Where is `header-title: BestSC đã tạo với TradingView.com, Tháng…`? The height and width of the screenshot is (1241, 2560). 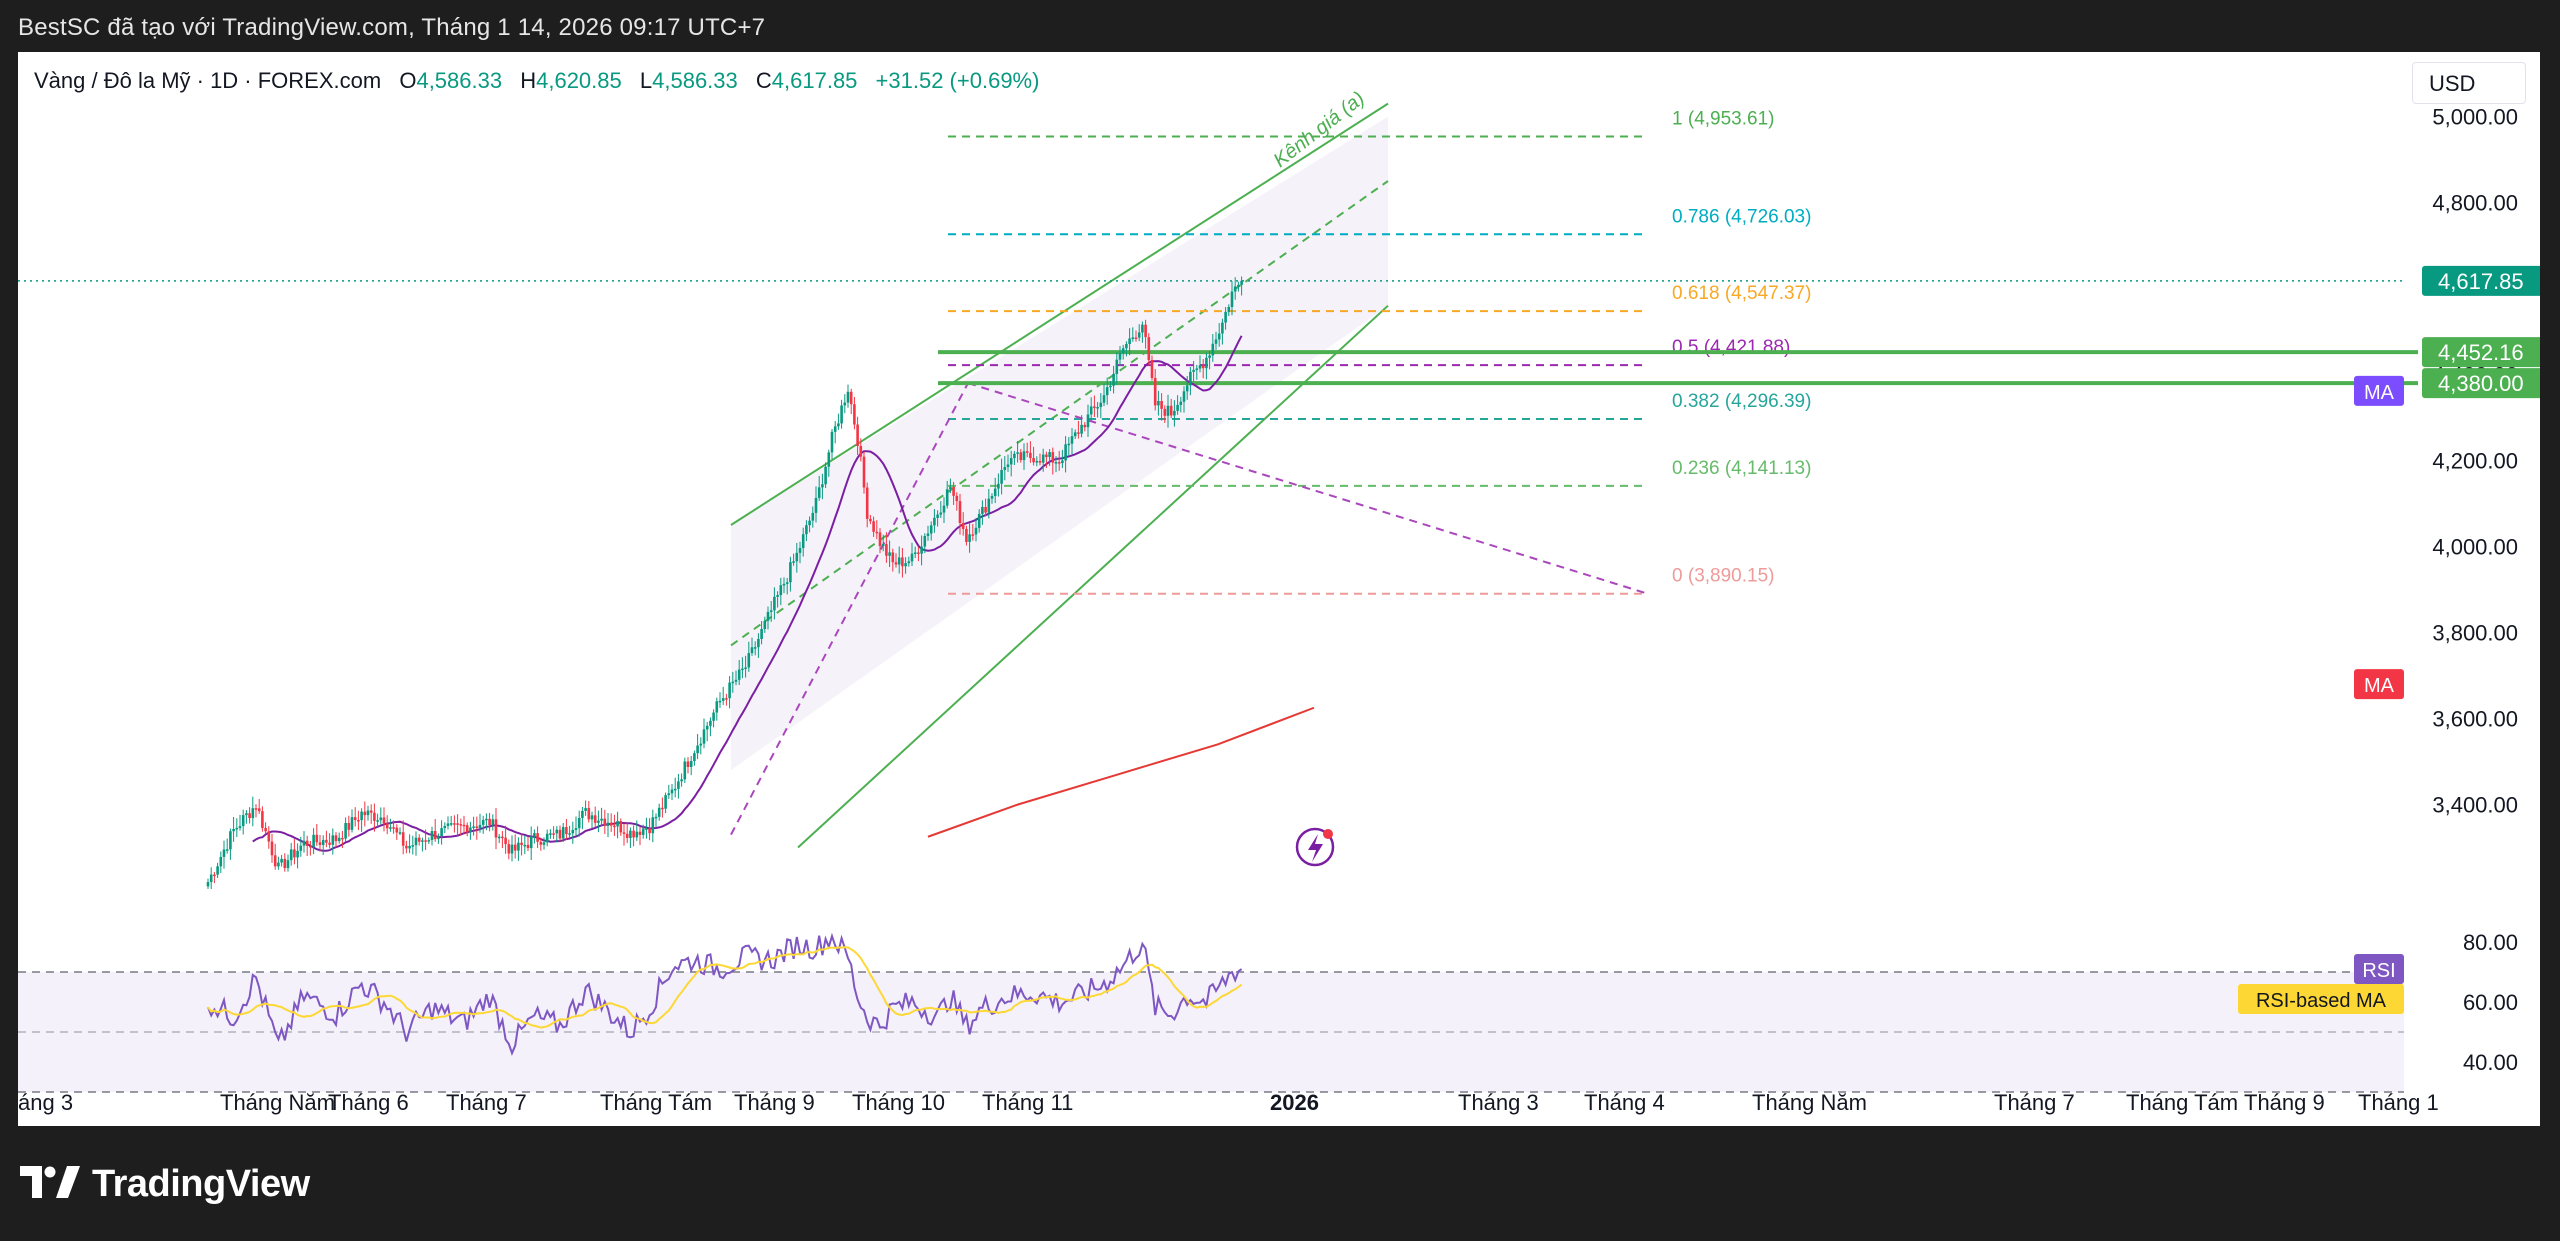
header-title: BestSC đã tạo với TradingView.com, Tháng… is located at coordinates (392, 27).